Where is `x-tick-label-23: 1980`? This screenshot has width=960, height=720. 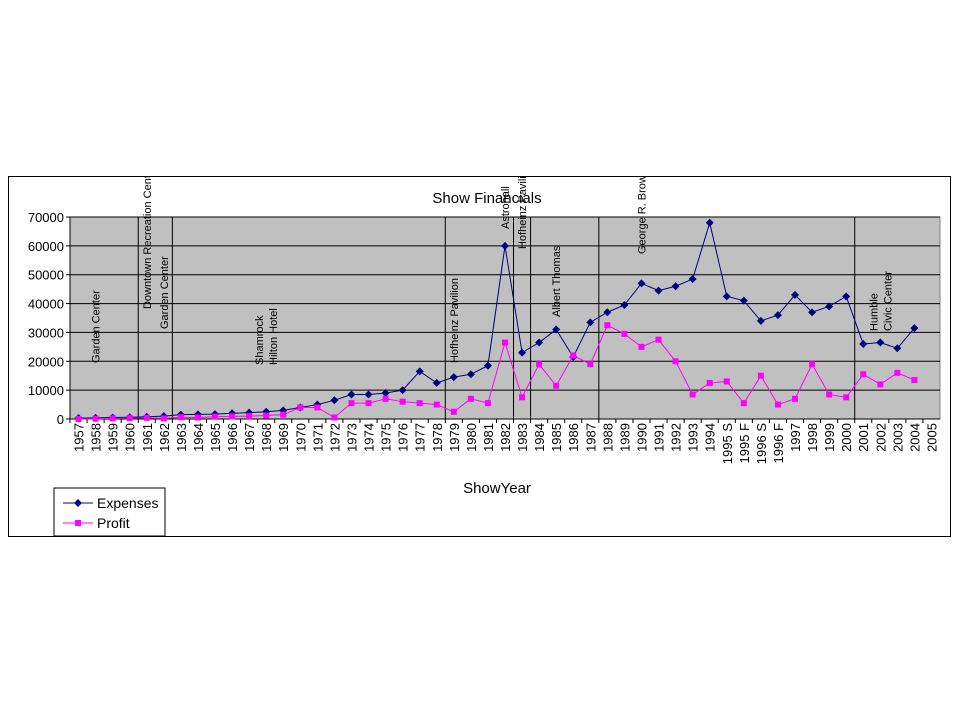
x-tick-label-23: 1980 is located at coordinates (471, 437).